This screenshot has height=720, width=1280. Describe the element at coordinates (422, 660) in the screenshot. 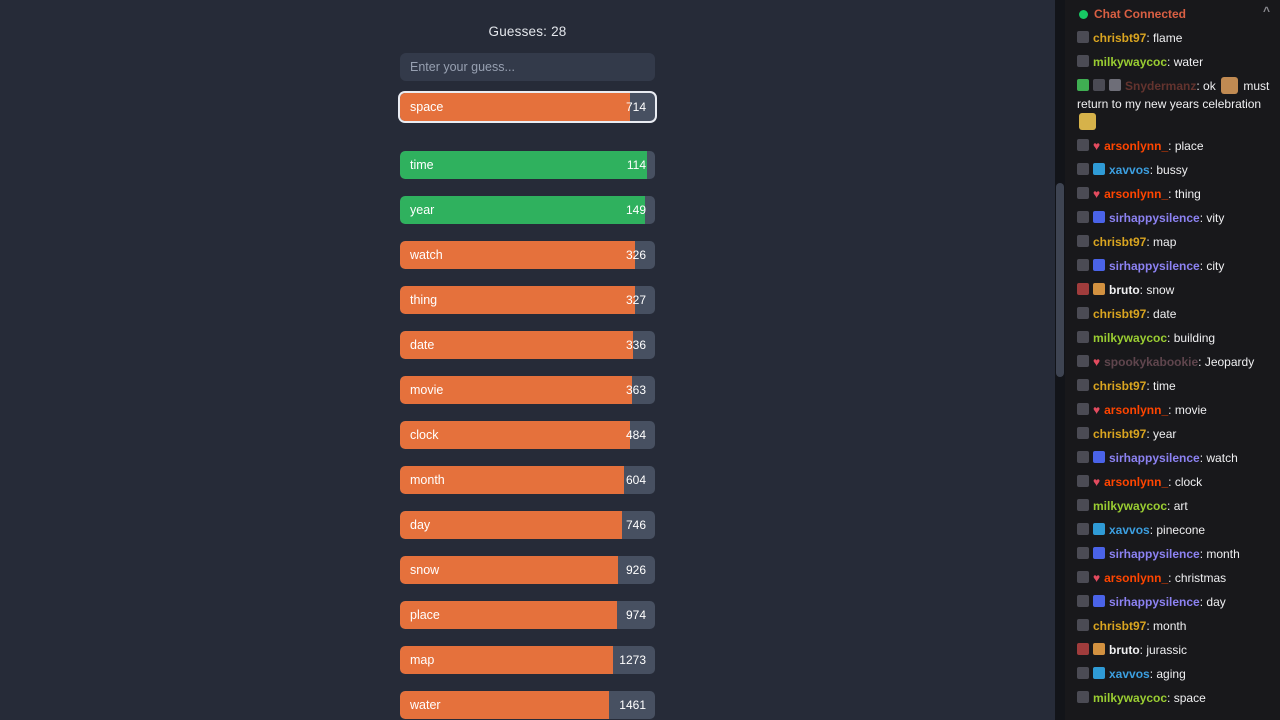

I see `guess-word: map` at that location.